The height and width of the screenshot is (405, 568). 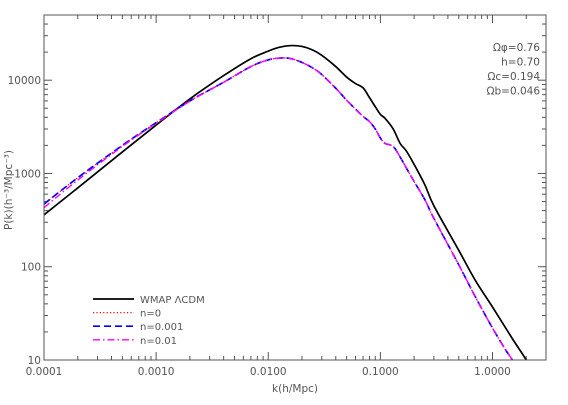 What do you see at coordinates (295, 389) in the screenshot?
I see `x-axis-title: k(h/Mpc)` at bounding box center [295, 389].